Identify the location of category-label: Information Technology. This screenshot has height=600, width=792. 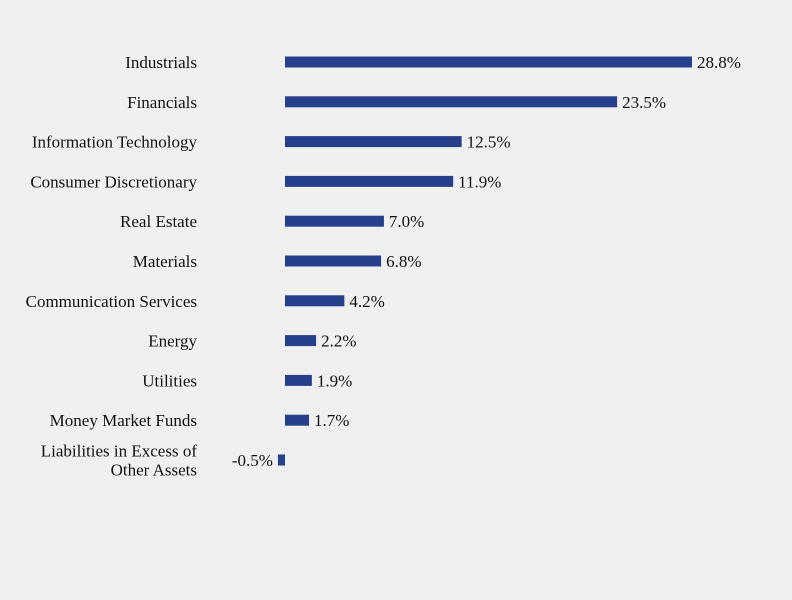
(115, 142).